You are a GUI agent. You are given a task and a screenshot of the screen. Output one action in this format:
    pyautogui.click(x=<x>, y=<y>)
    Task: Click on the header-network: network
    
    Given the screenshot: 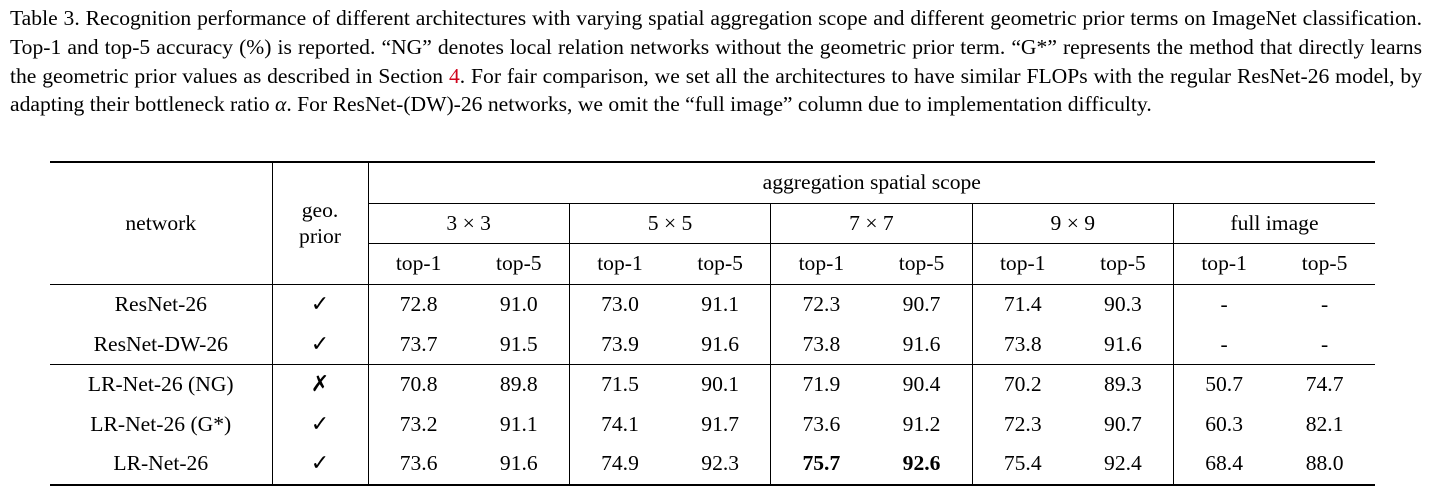 What is the action you would take?
    pyautogui.click(x=161, y=222)
    